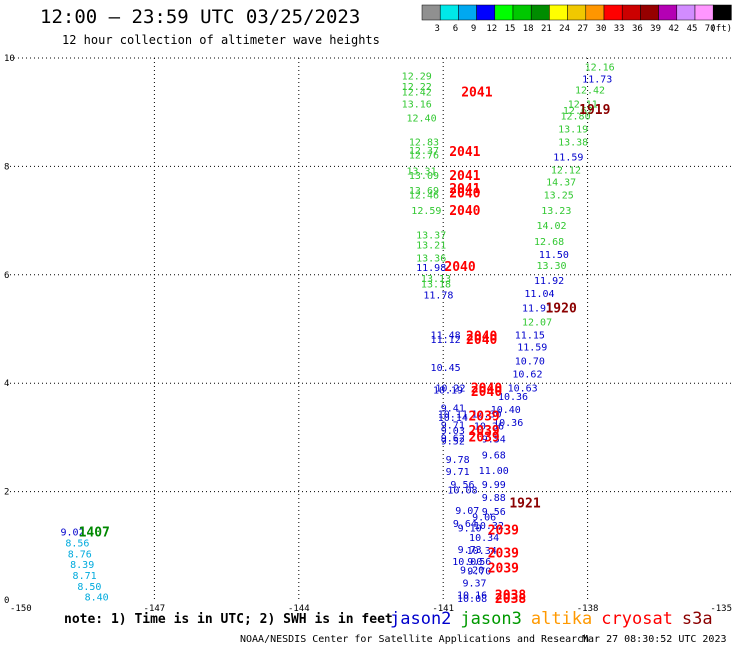 This screenshot has width=740, height=650. I want to click on wave-height-point: 10.16, so click(472, 596).